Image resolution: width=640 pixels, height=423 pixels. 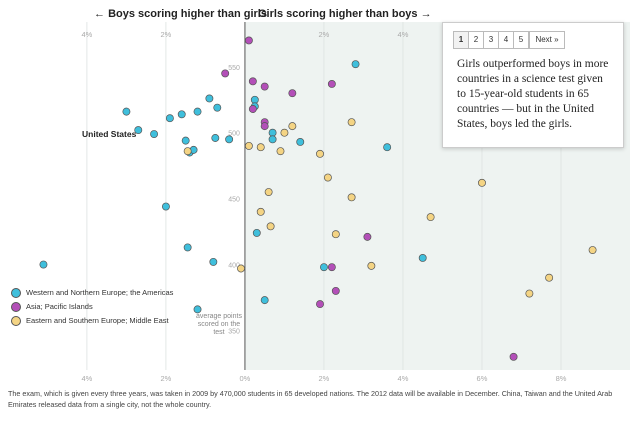 What do you see at coordinates (99, 14) in the screenshot?
I see `left-arrow-icon: ←` at bounding box center [99, 14].